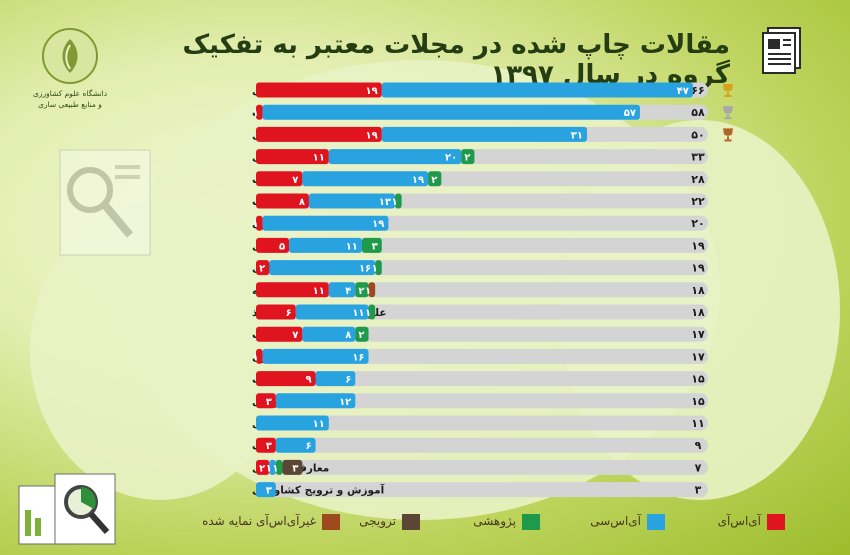 The image size is (850, 555). Describe the element at coordinates (698, 379) in the screenshot. I see `total-label: ۱۵` at that location.